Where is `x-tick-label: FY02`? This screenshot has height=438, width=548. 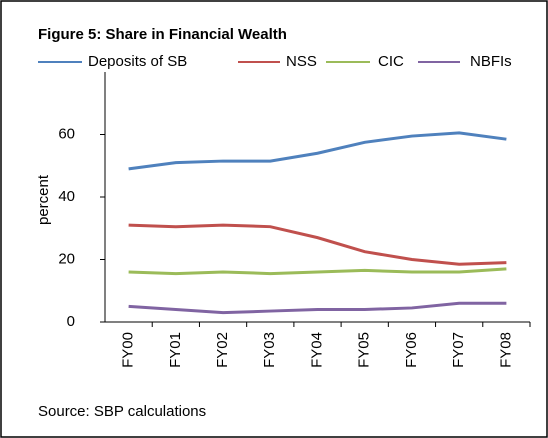 x-tick-label: FY02 is located at coordinates (222, 350).